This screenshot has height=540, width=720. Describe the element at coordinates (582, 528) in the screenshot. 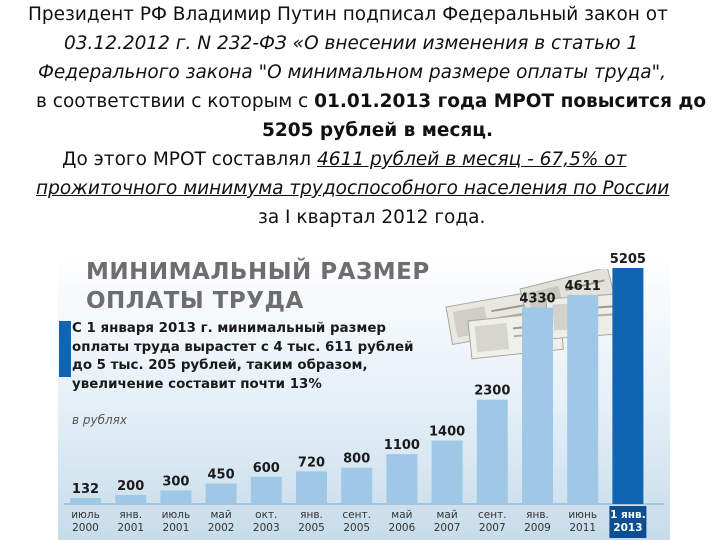

I see `category-label-11-year: 2011` at that location.